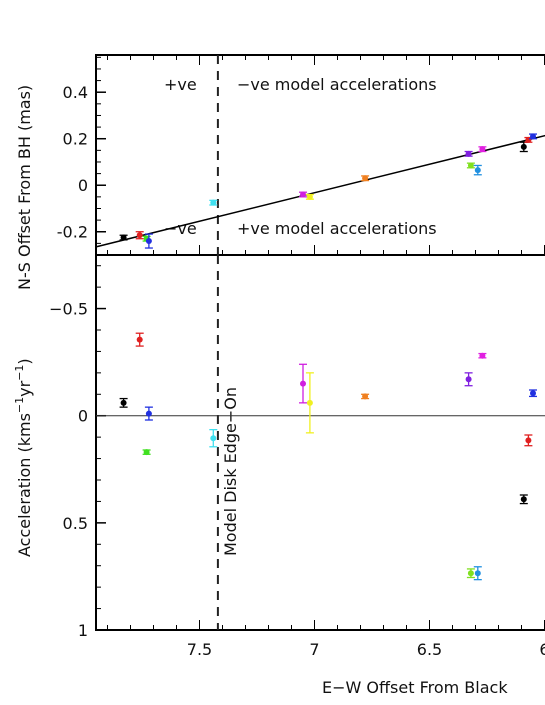  What do you see at coordinates (24, 187) in the screenshot?
I see `top-y-axis-title: N-S Offset From BH (mas)` at bounding box center [24, 187].